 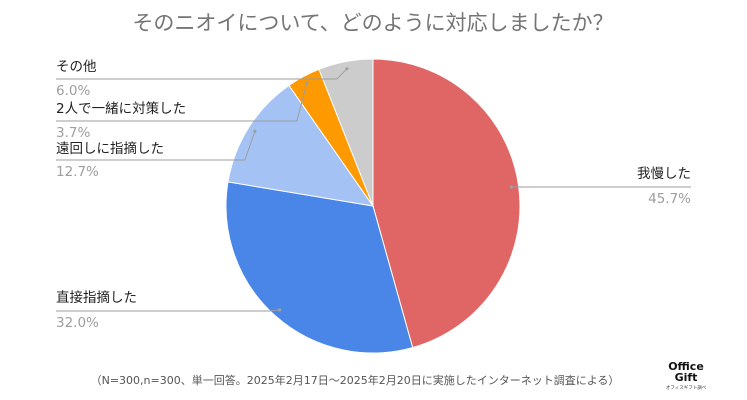 What do you see at coordinates (77, 323) in the screenshot?
I see `slice-value-2: 32.0%` at bounding box center [77, 323].